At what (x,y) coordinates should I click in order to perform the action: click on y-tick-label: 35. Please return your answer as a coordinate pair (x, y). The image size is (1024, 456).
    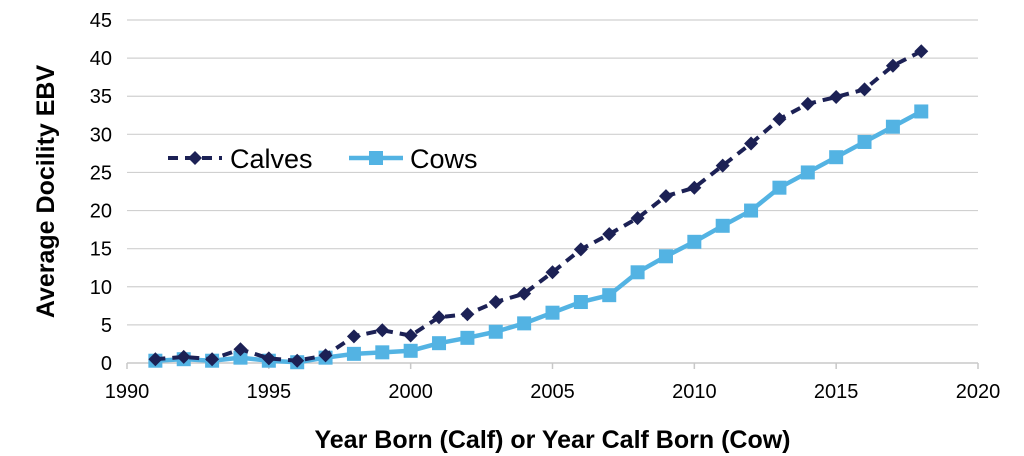
    Looking at the image, I should click on (101, 97).